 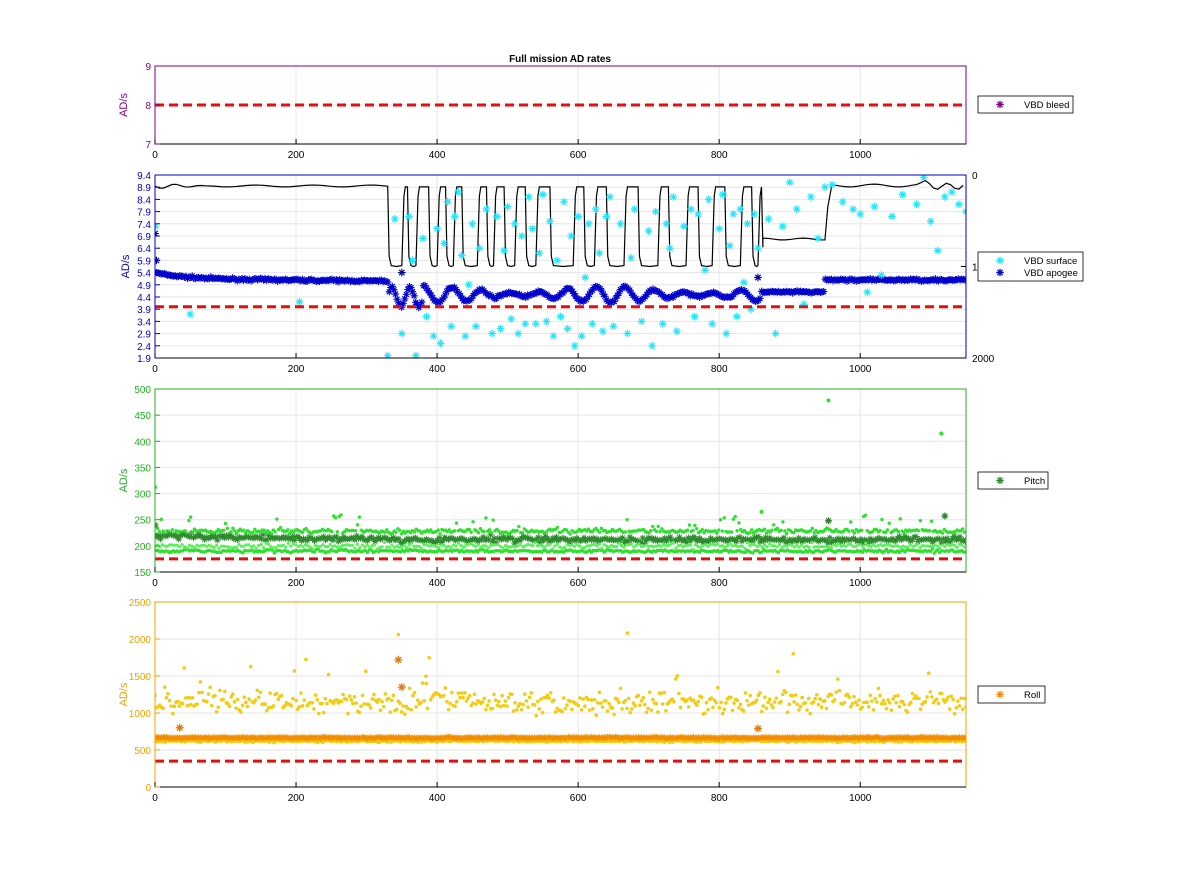 I want to click on y-tick-label: 200, so click(x=142, y=547).